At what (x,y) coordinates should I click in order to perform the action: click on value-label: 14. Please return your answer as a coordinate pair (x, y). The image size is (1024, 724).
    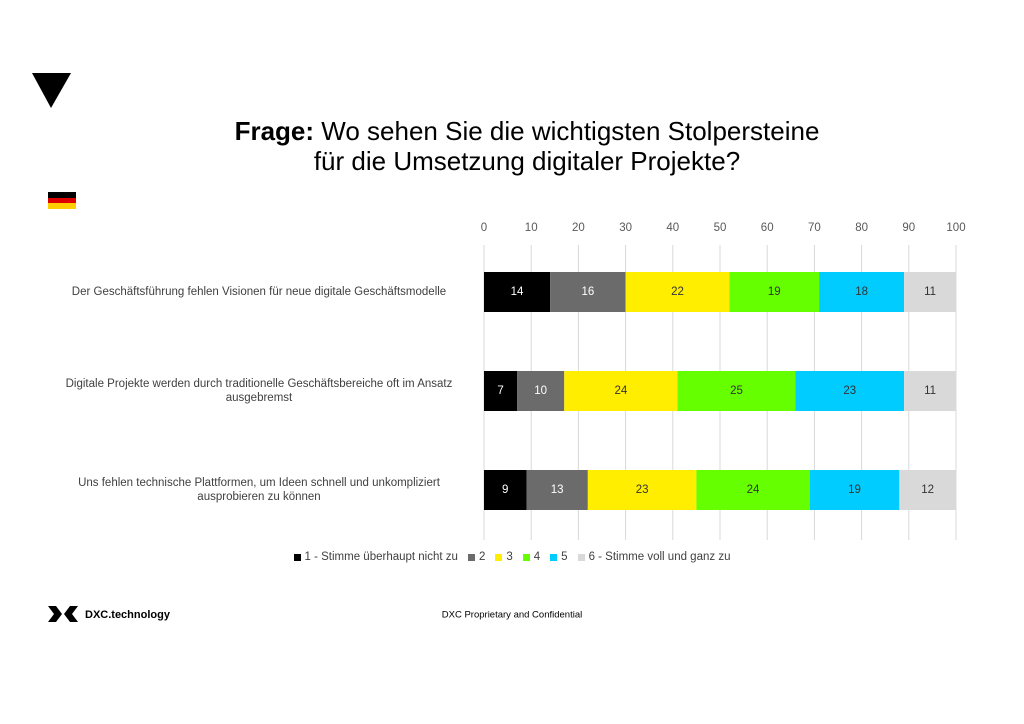
    Looking at the image, I should click on (517, 292).